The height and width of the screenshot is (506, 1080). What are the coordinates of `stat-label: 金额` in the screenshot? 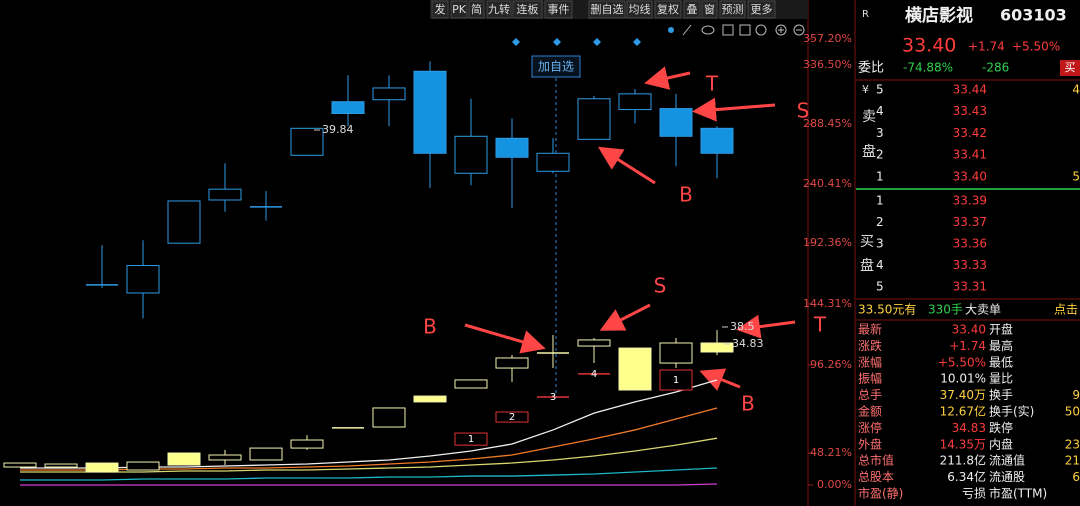 It's located at (870, 411).